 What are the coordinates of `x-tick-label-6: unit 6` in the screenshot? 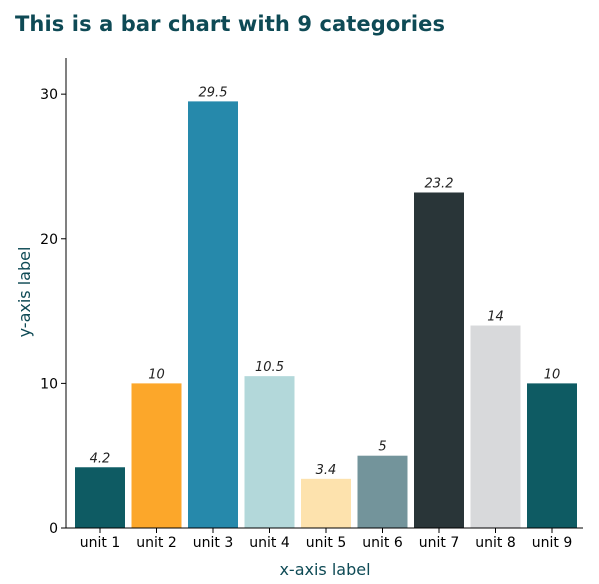 It's located at (382, 543).